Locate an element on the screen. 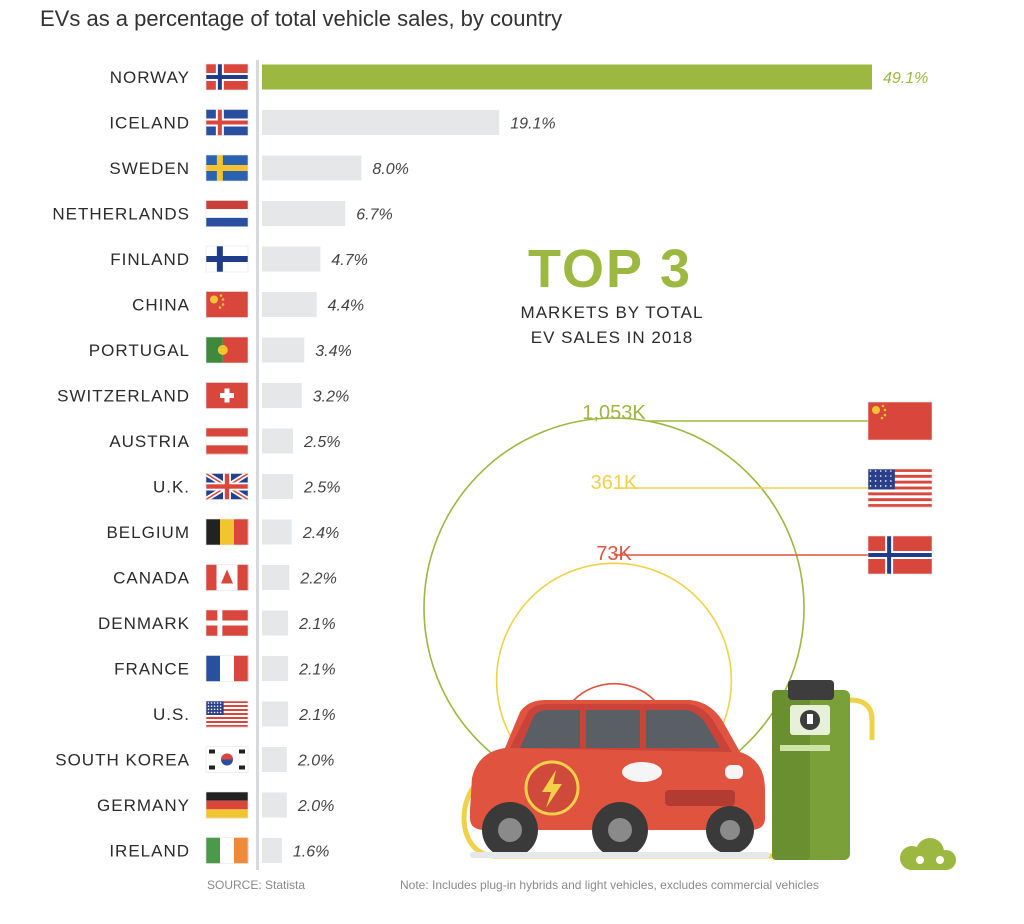 This screenshot has height=924, width=1024. bar-row: BELGIUM 2.4% is located at coordinates (222, 532).